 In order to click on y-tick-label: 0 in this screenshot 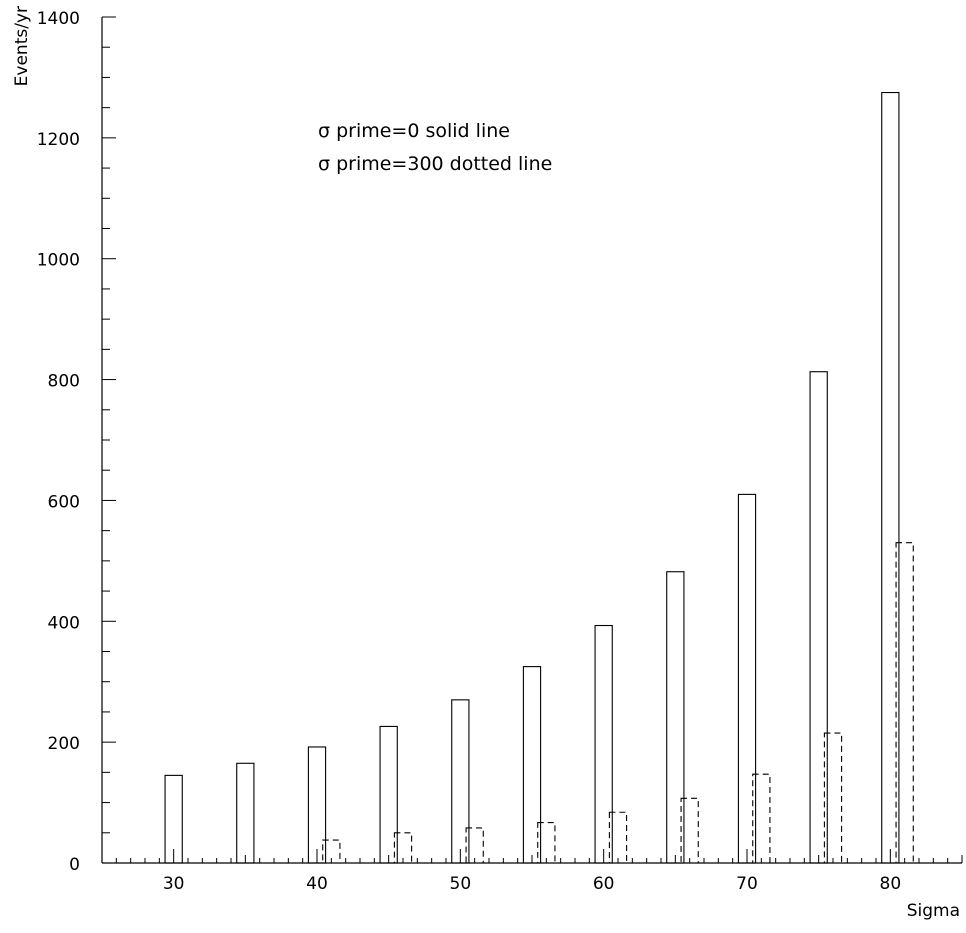, I will do `click(74, 865)`.